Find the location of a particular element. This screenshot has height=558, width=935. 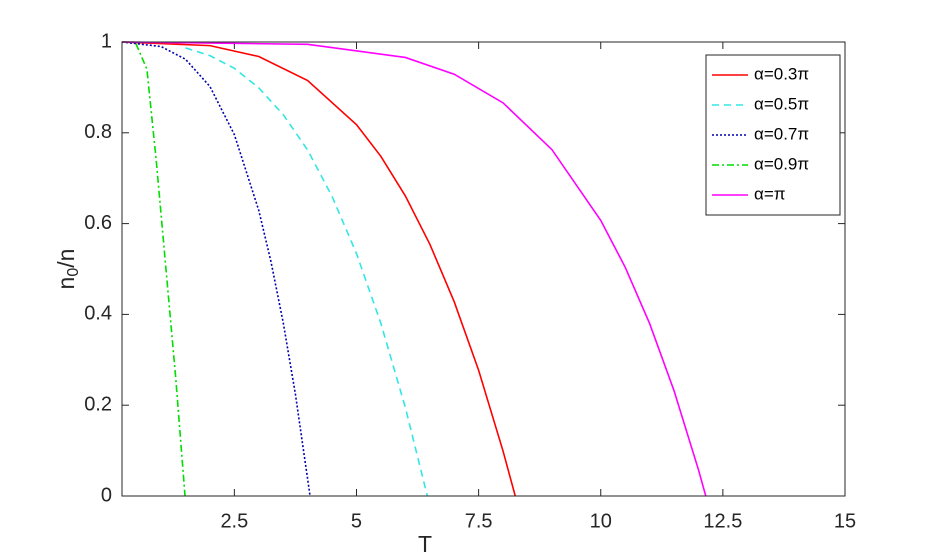

y-tick-label: 0.6 is located at coordinates (98, 223).